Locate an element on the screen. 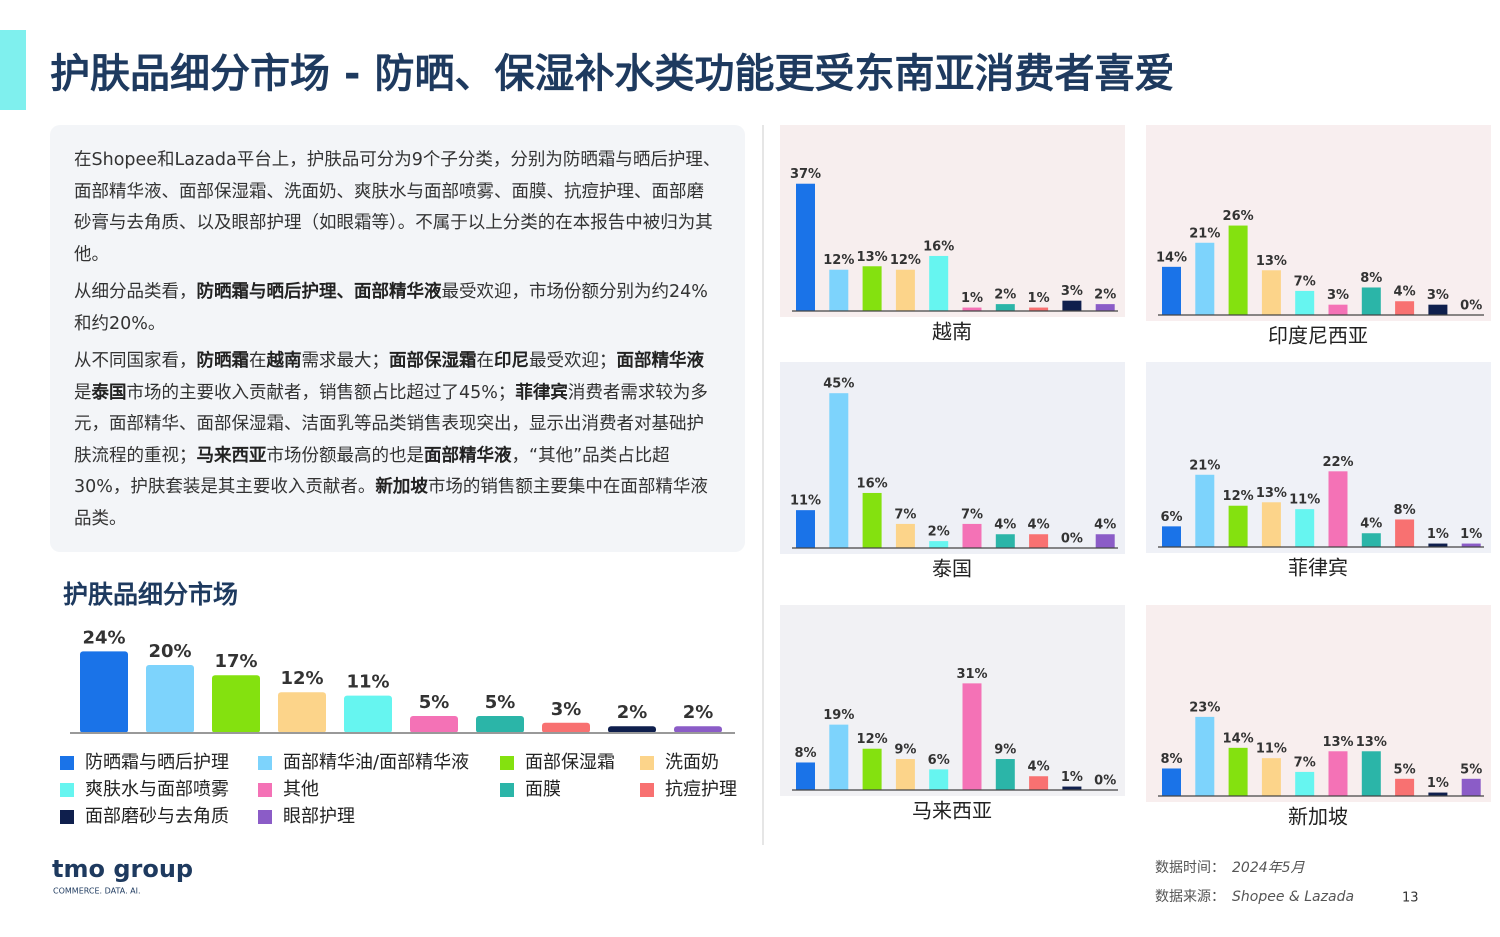 This screenshot has height=937, width=1500. bold-text: 泰国 is located at coordinates (109, 392).